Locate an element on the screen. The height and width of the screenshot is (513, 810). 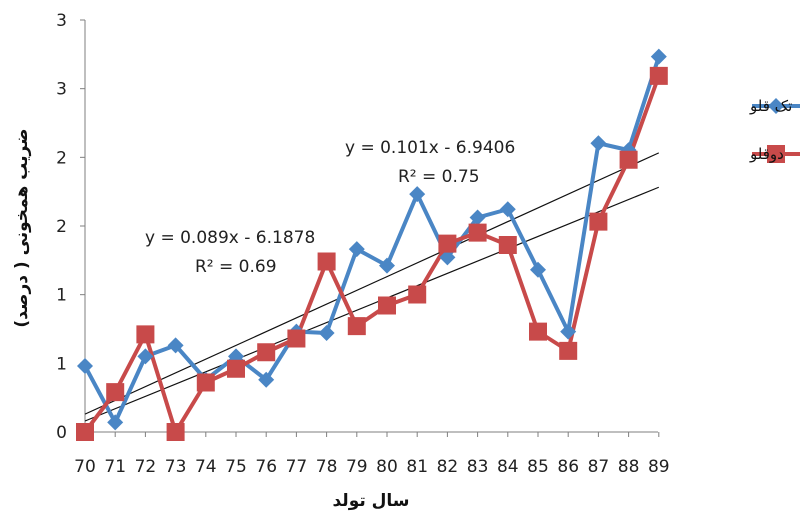
legend-label-1: تک قلو is located at coordinates (770, 106).